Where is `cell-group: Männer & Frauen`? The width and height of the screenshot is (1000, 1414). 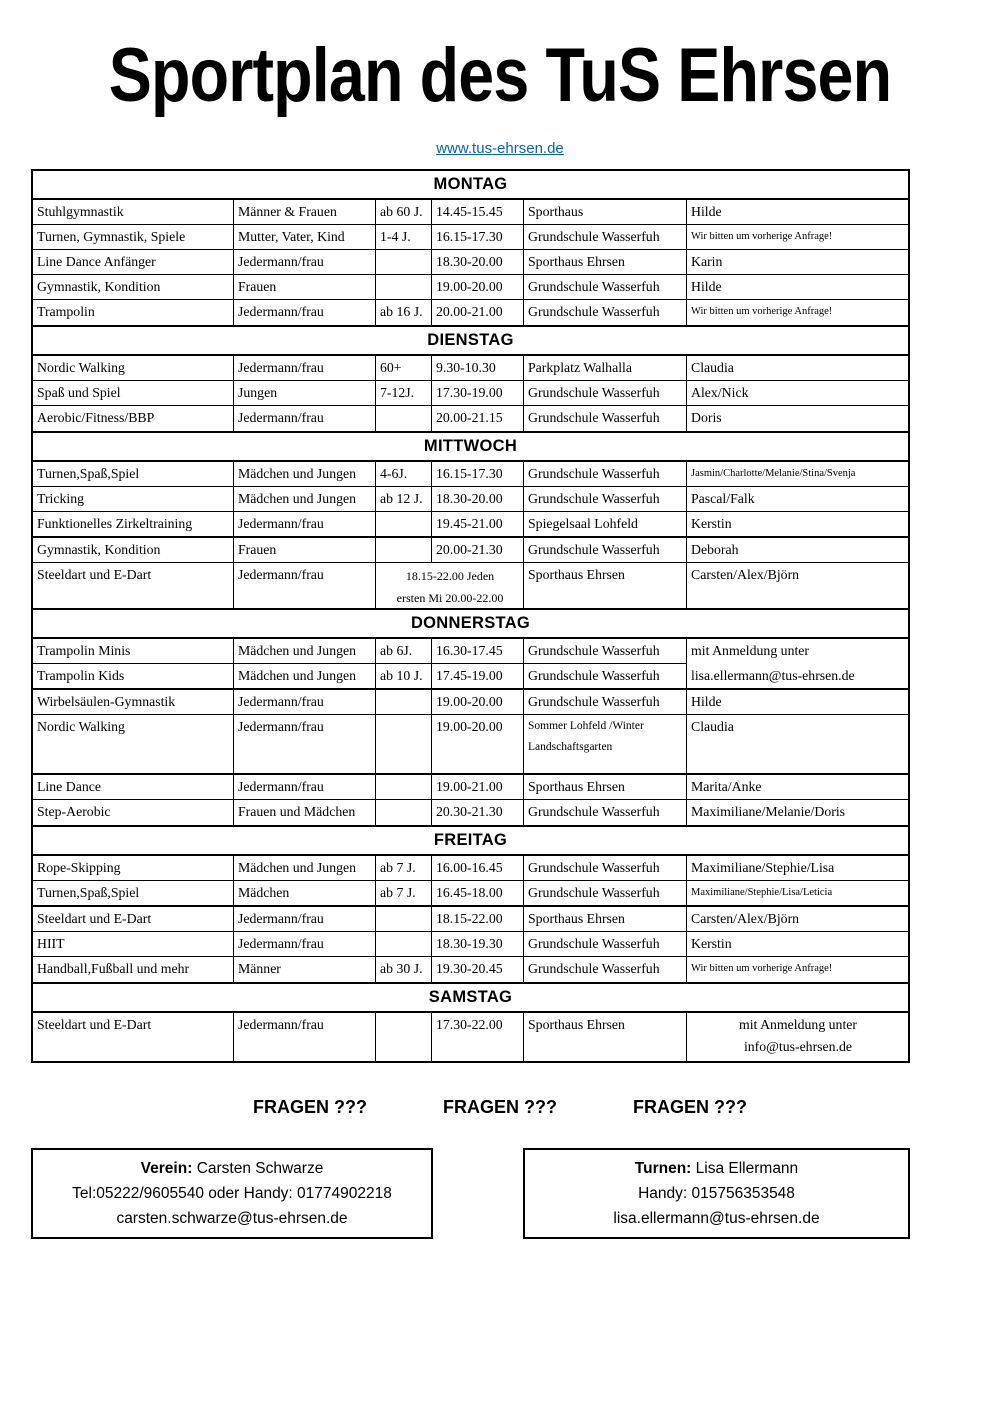
cell-group: Männer & Frauen is located at coordinates (305, 212).